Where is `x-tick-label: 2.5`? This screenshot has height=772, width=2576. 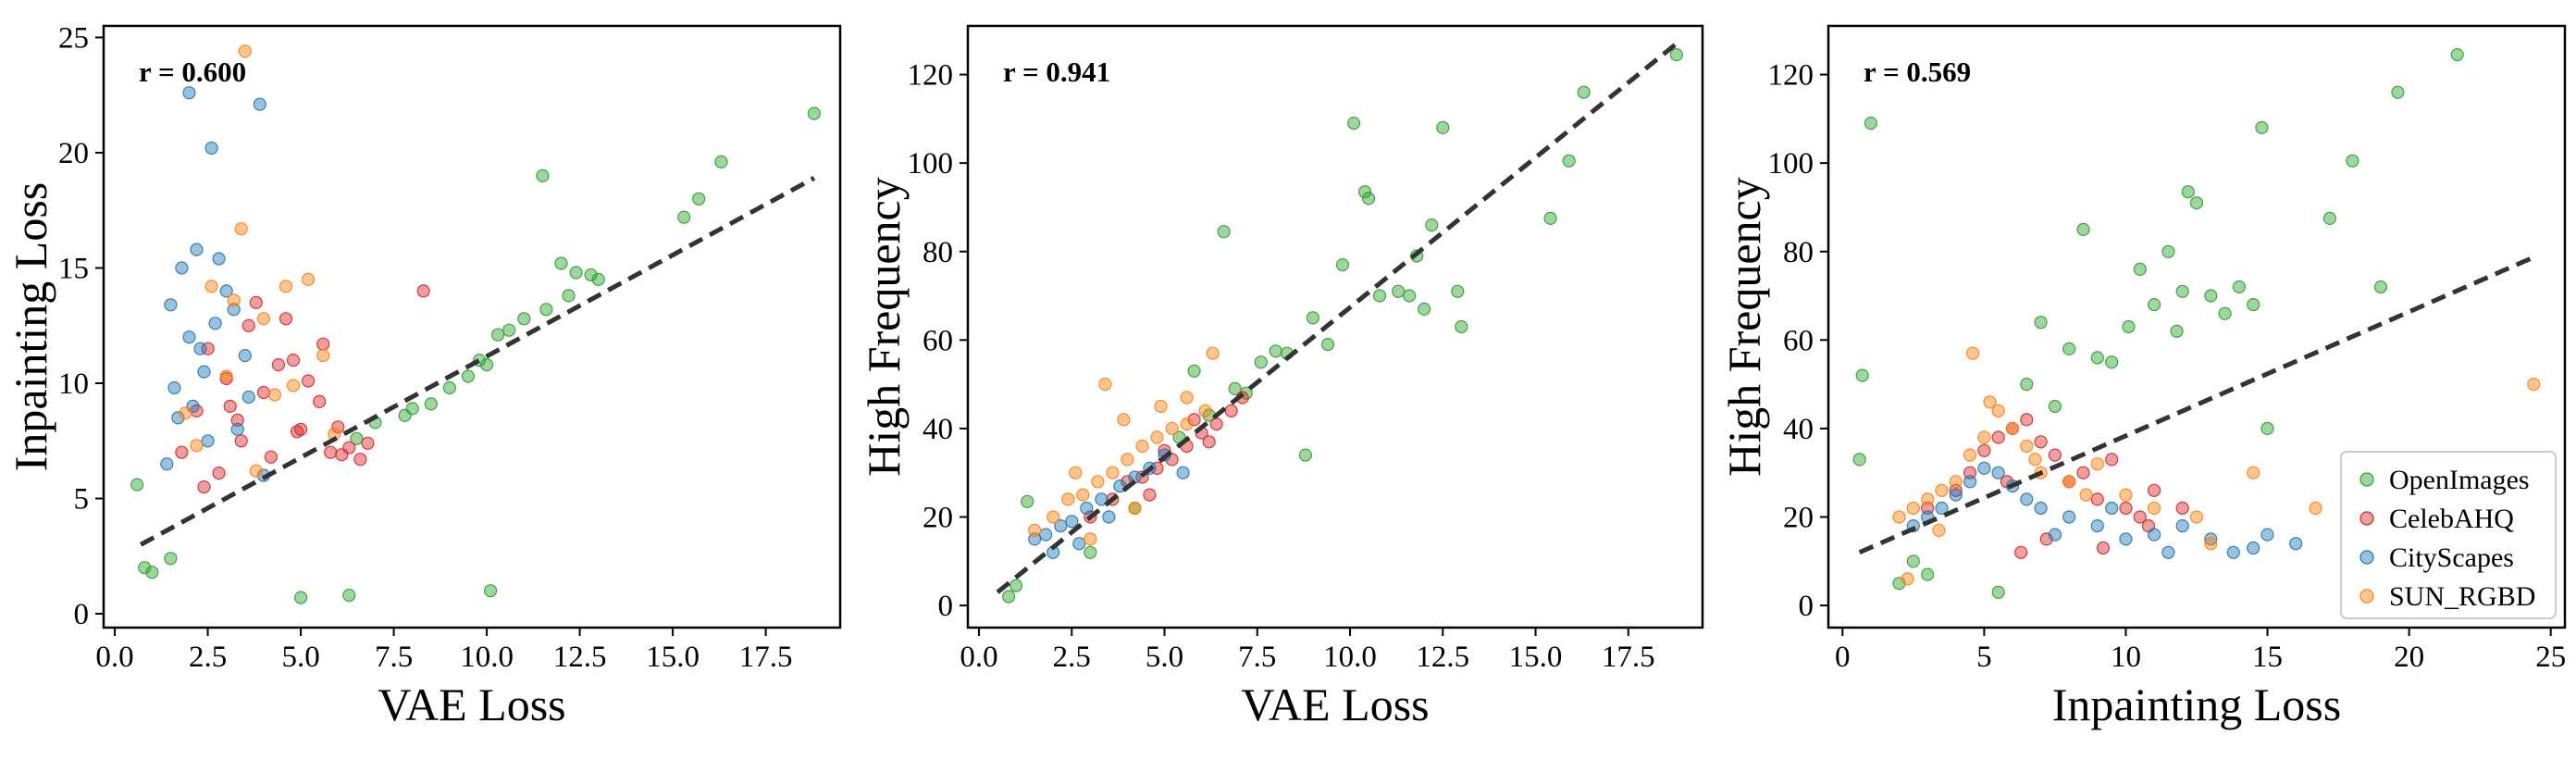 x-tick-label: 2.5 is located at coordinates (208, 658).